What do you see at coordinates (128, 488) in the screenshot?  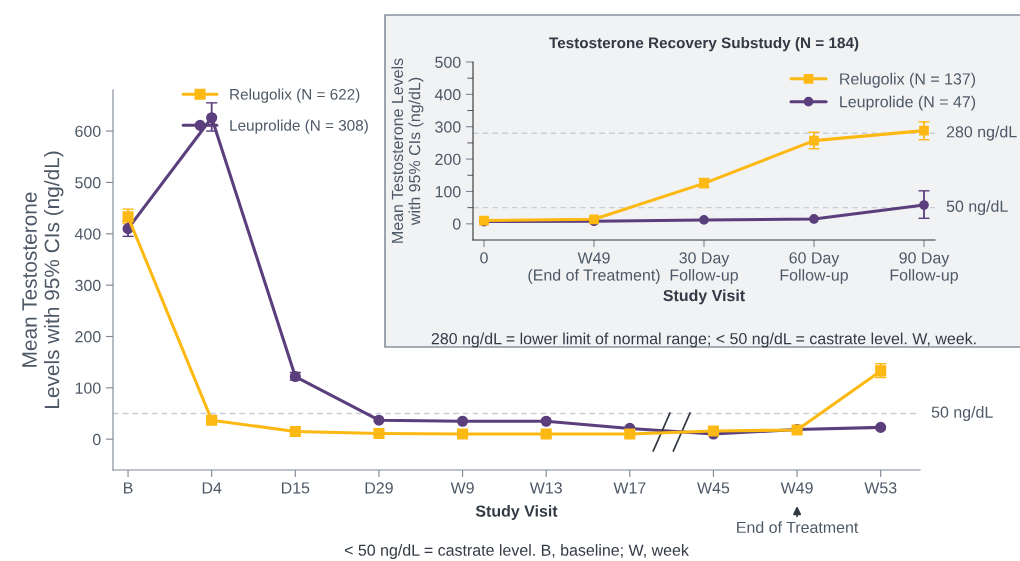 I see `x-tick-label: B` at bounding box center [128, 488].